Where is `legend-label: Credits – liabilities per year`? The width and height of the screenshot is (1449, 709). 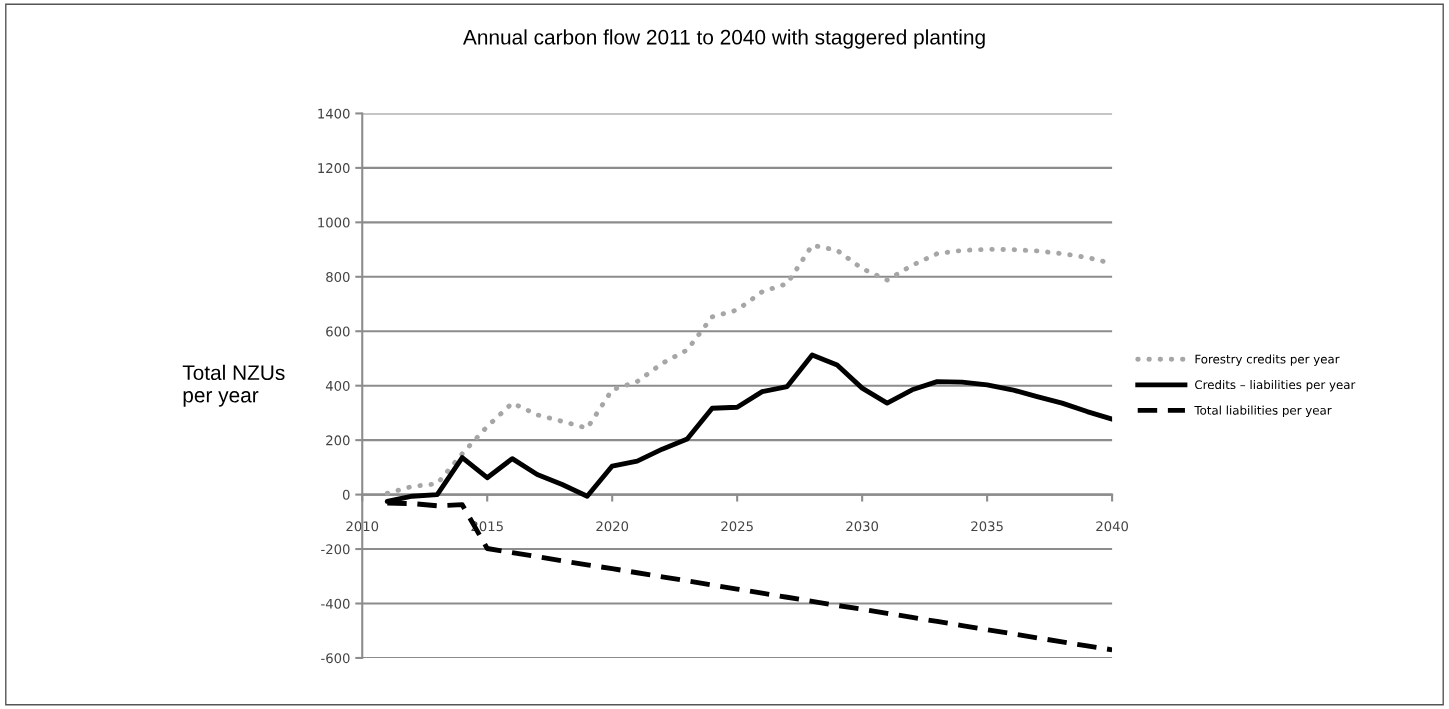 legend-label: Credits – liabilities per year is located at coordinates (1275, 385).